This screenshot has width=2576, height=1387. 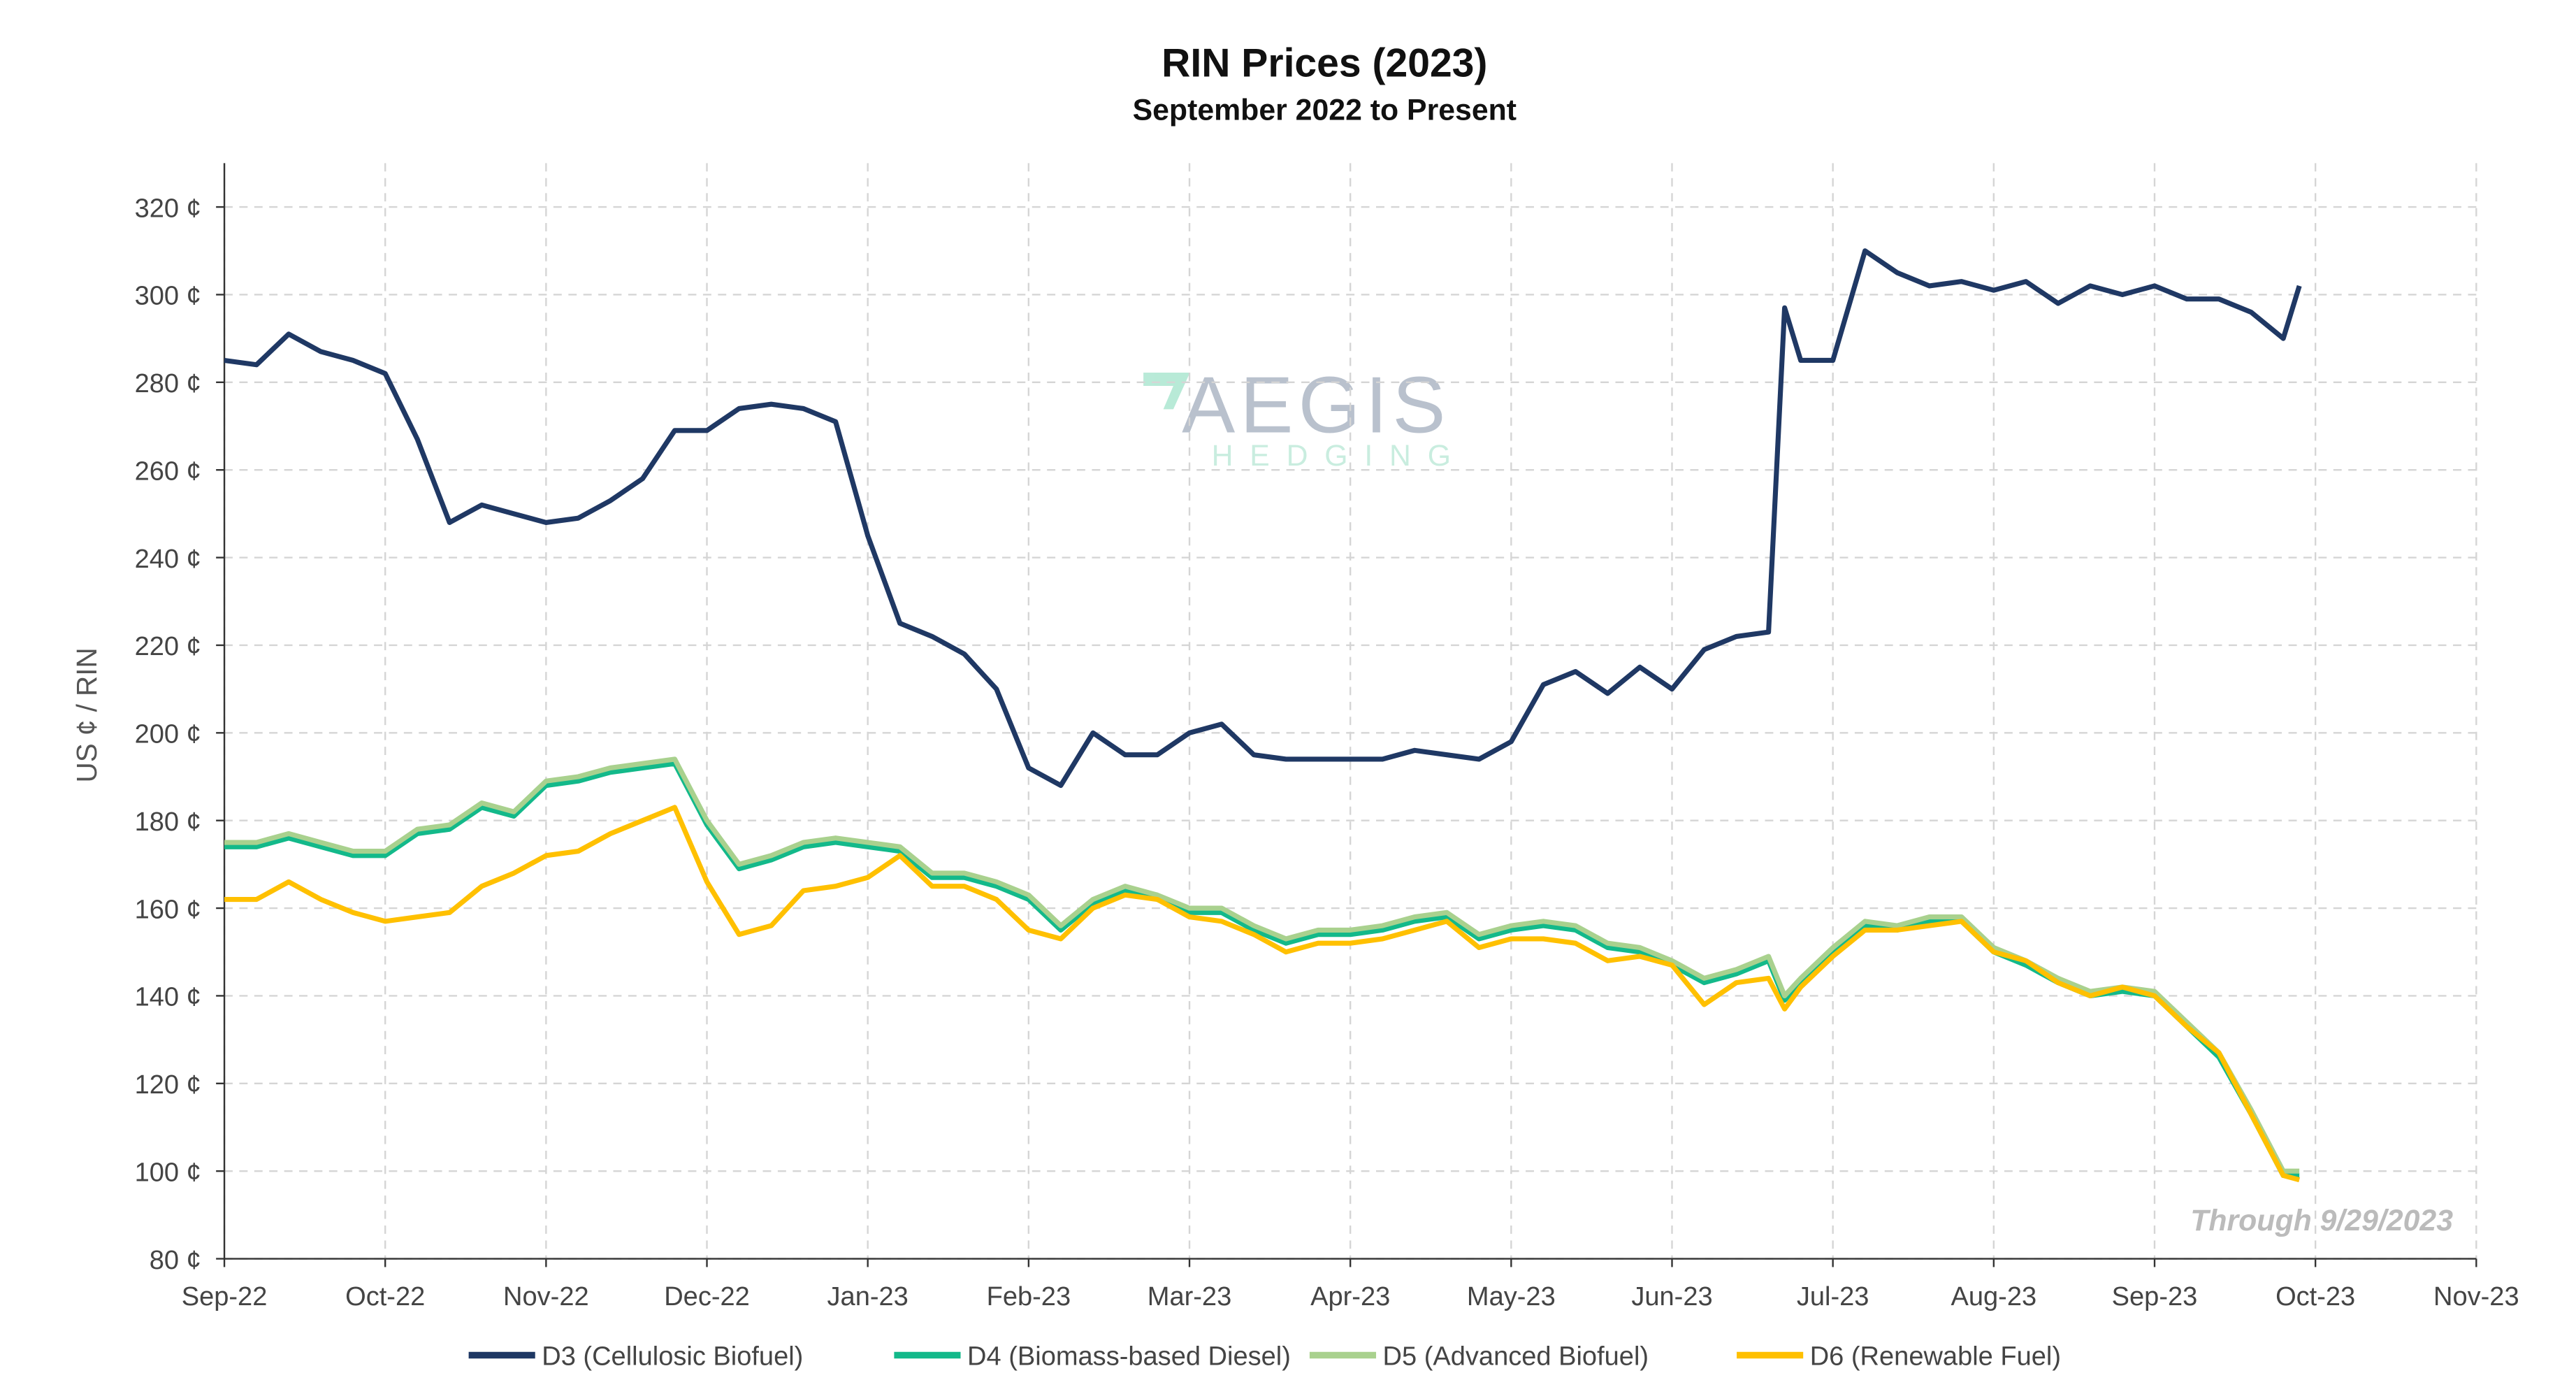 What do you see at coordinates (168, 471) in the screenshot?
I see `y-tick-label: 260 ¢` at bounding box center [168, 471].